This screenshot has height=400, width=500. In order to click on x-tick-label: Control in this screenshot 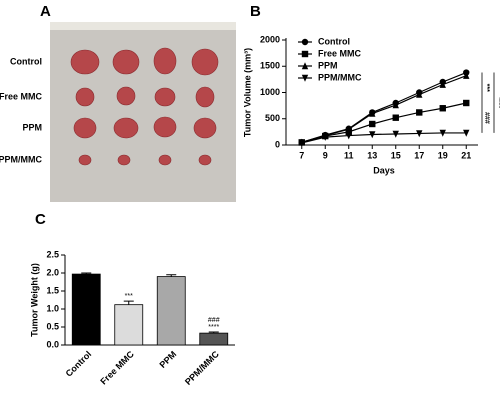, I will do `click(79, 364)`.